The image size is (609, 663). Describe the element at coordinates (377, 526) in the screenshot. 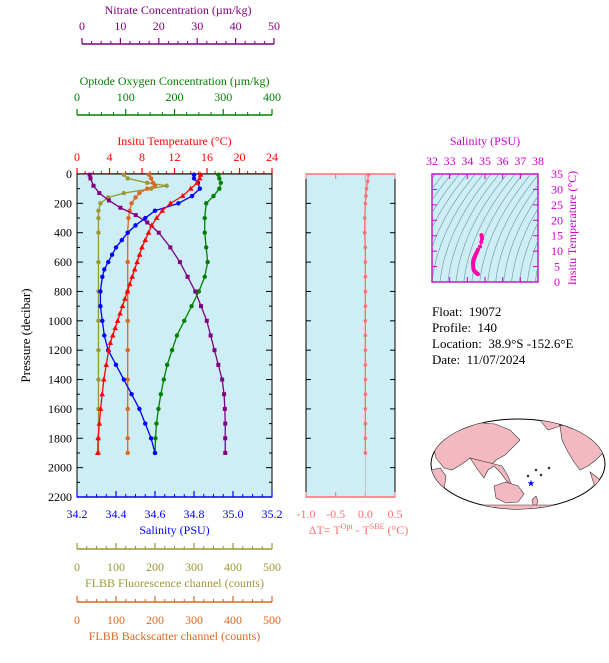

I see `dt-axis-title-part: SBE` at that location.